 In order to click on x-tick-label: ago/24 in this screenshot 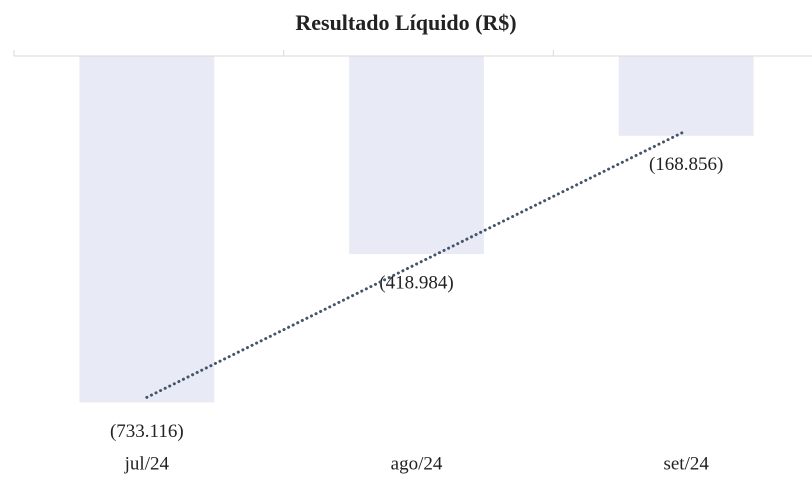, I will do `click(417, 463)`.